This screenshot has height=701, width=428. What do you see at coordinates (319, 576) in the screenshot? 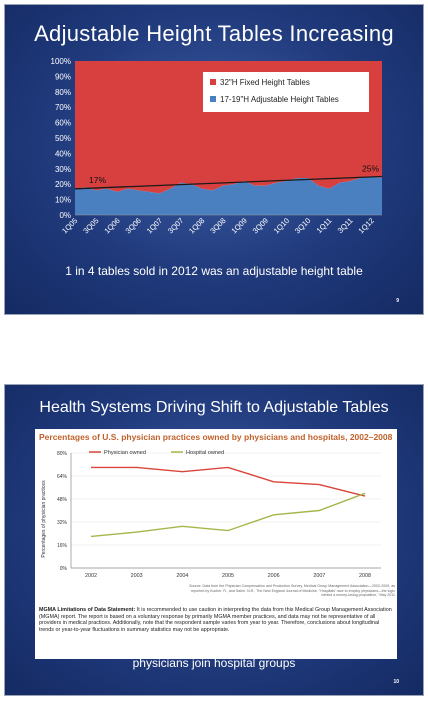
I see `x-tick-label: 2007` at bounding box center [319, 576].